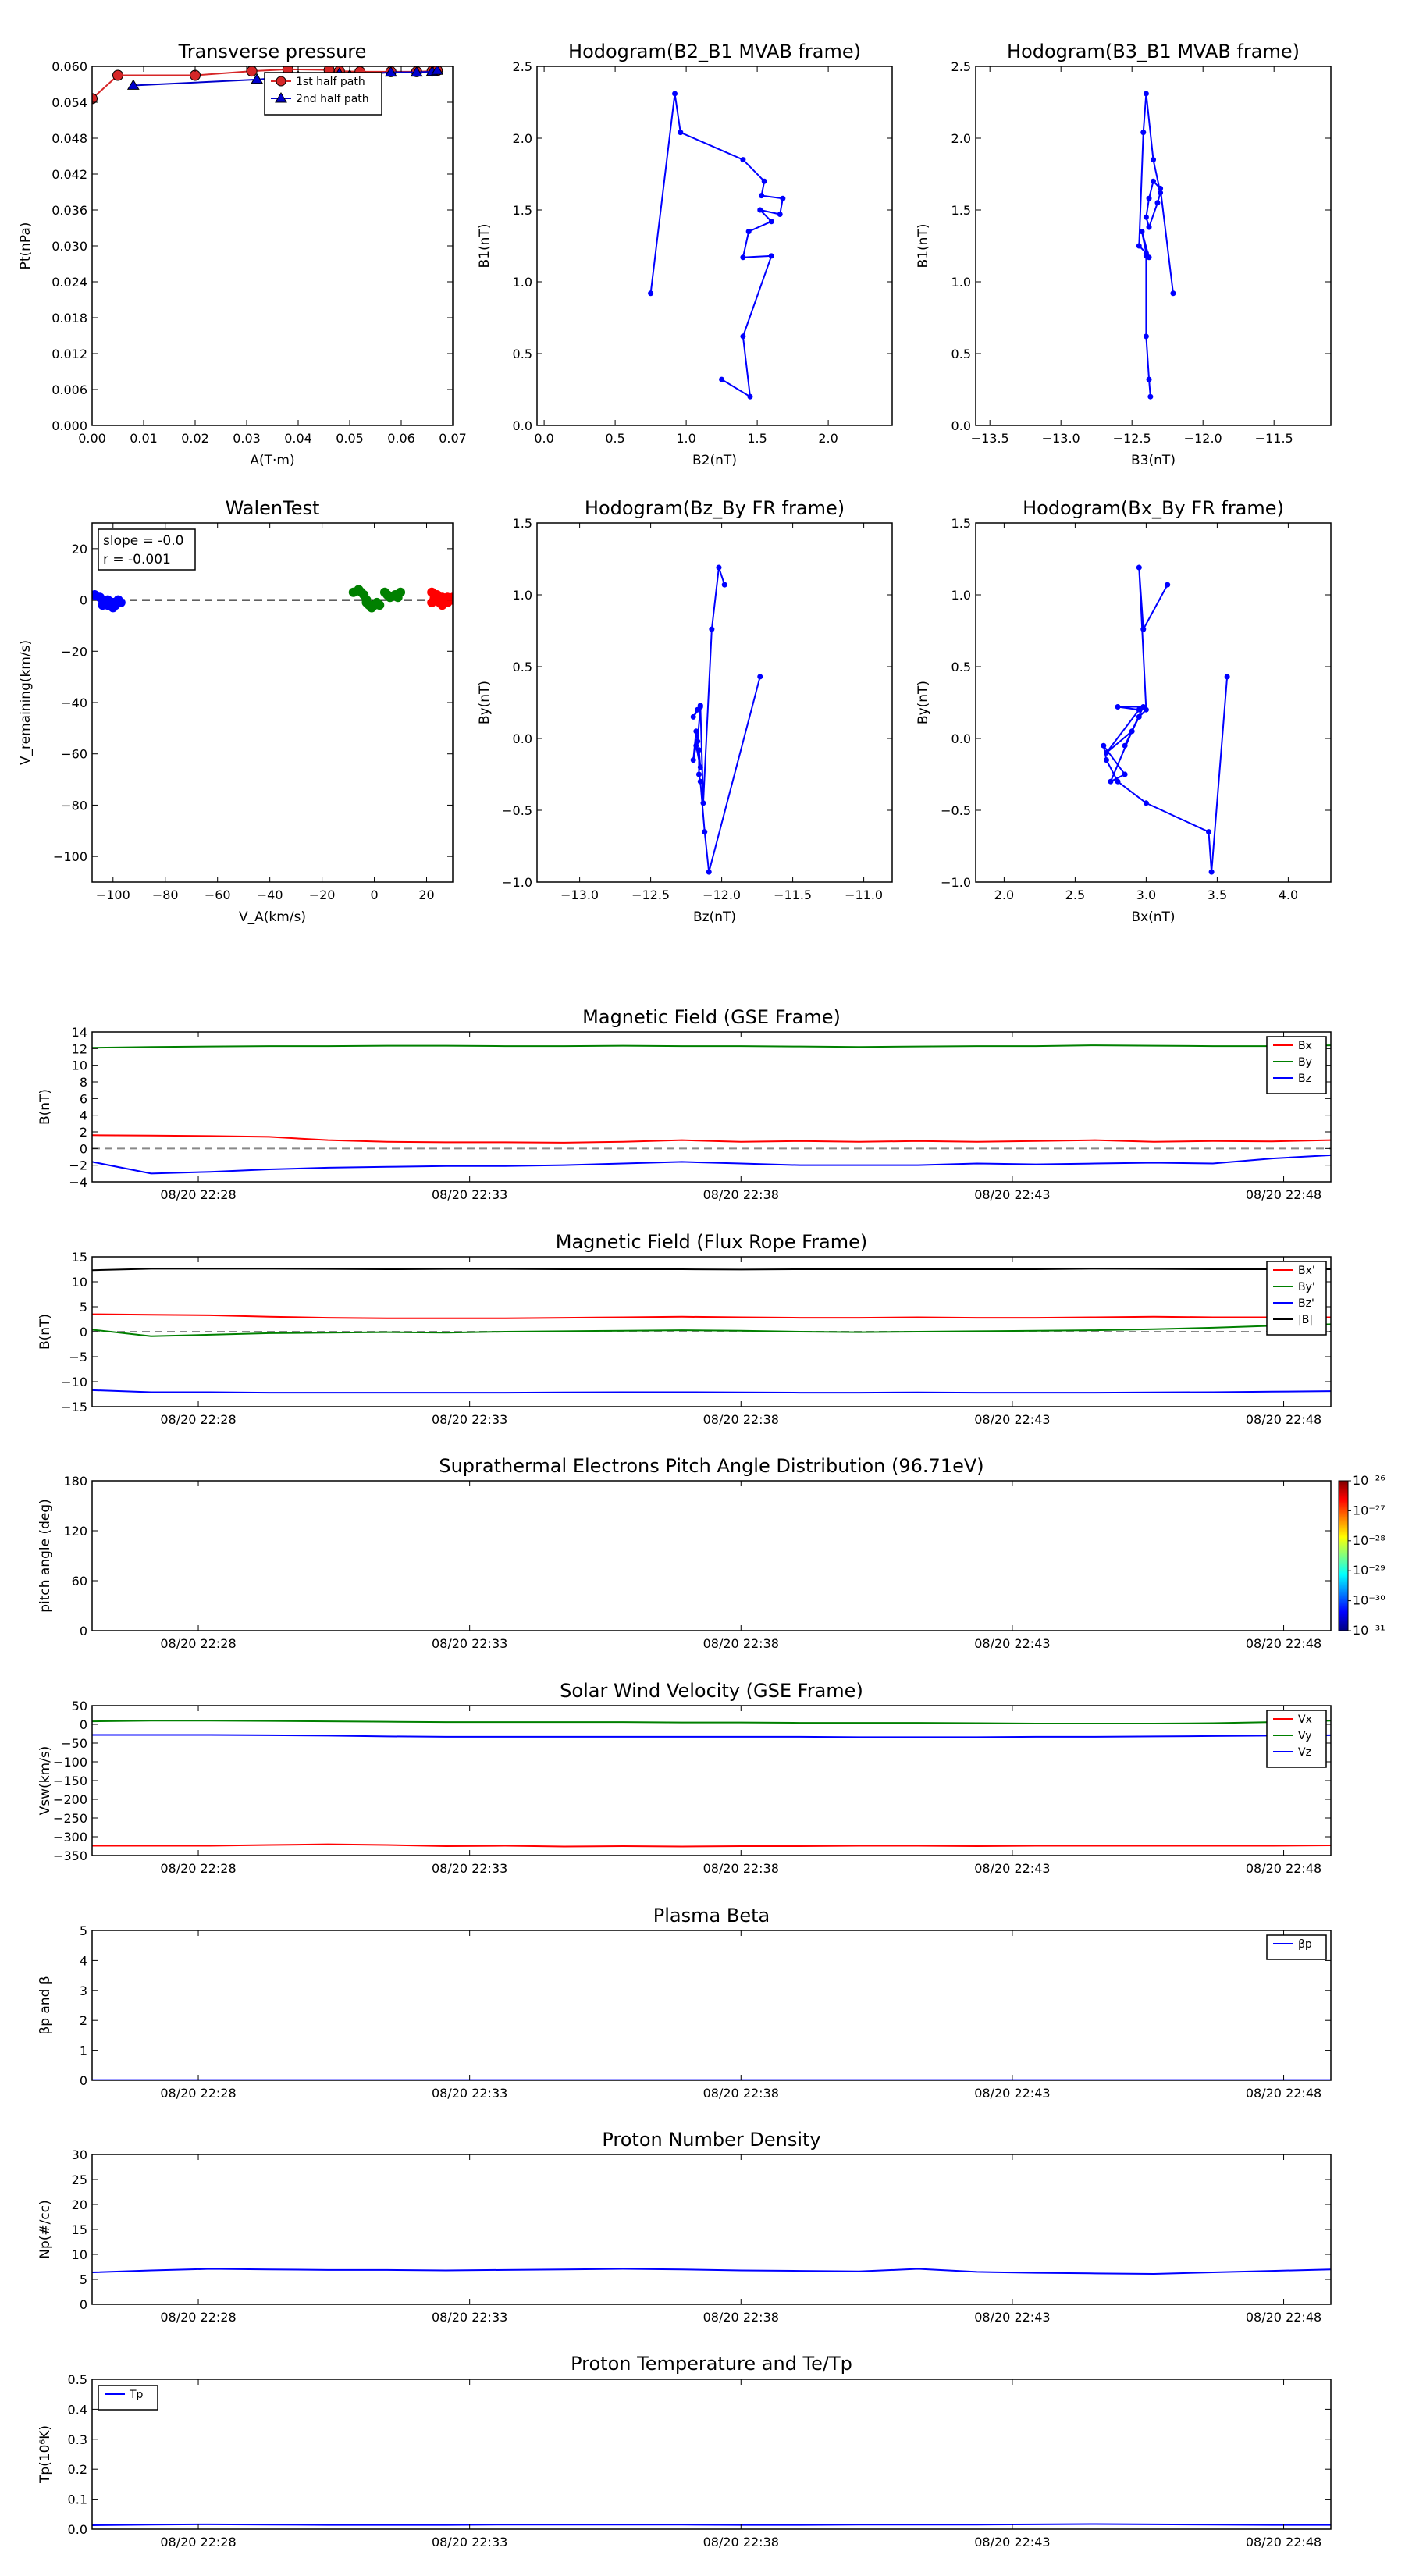  I want to click on x-tick-label: 1.5, so click(757, 439).